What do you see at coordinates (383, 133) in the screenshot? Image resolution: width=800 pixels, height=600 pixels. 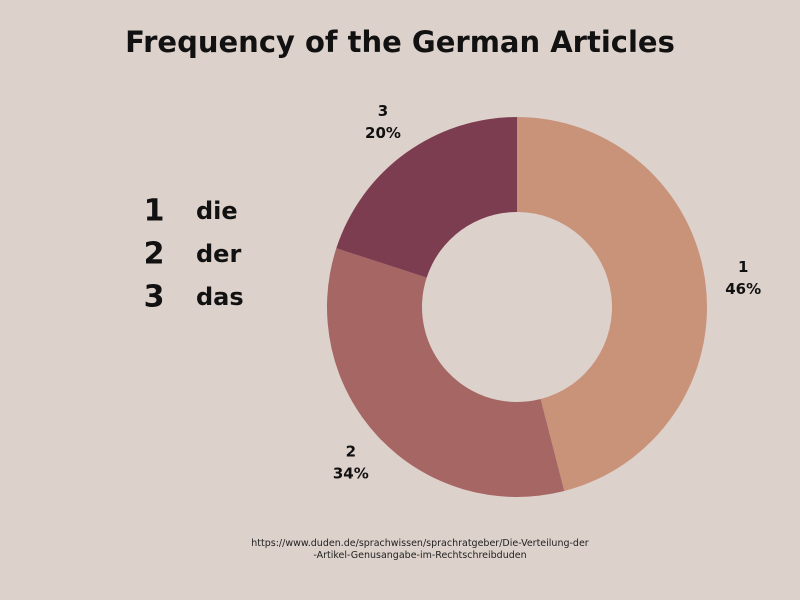 I see `slice-value-label: 20%` at bounding box center [383, 133].